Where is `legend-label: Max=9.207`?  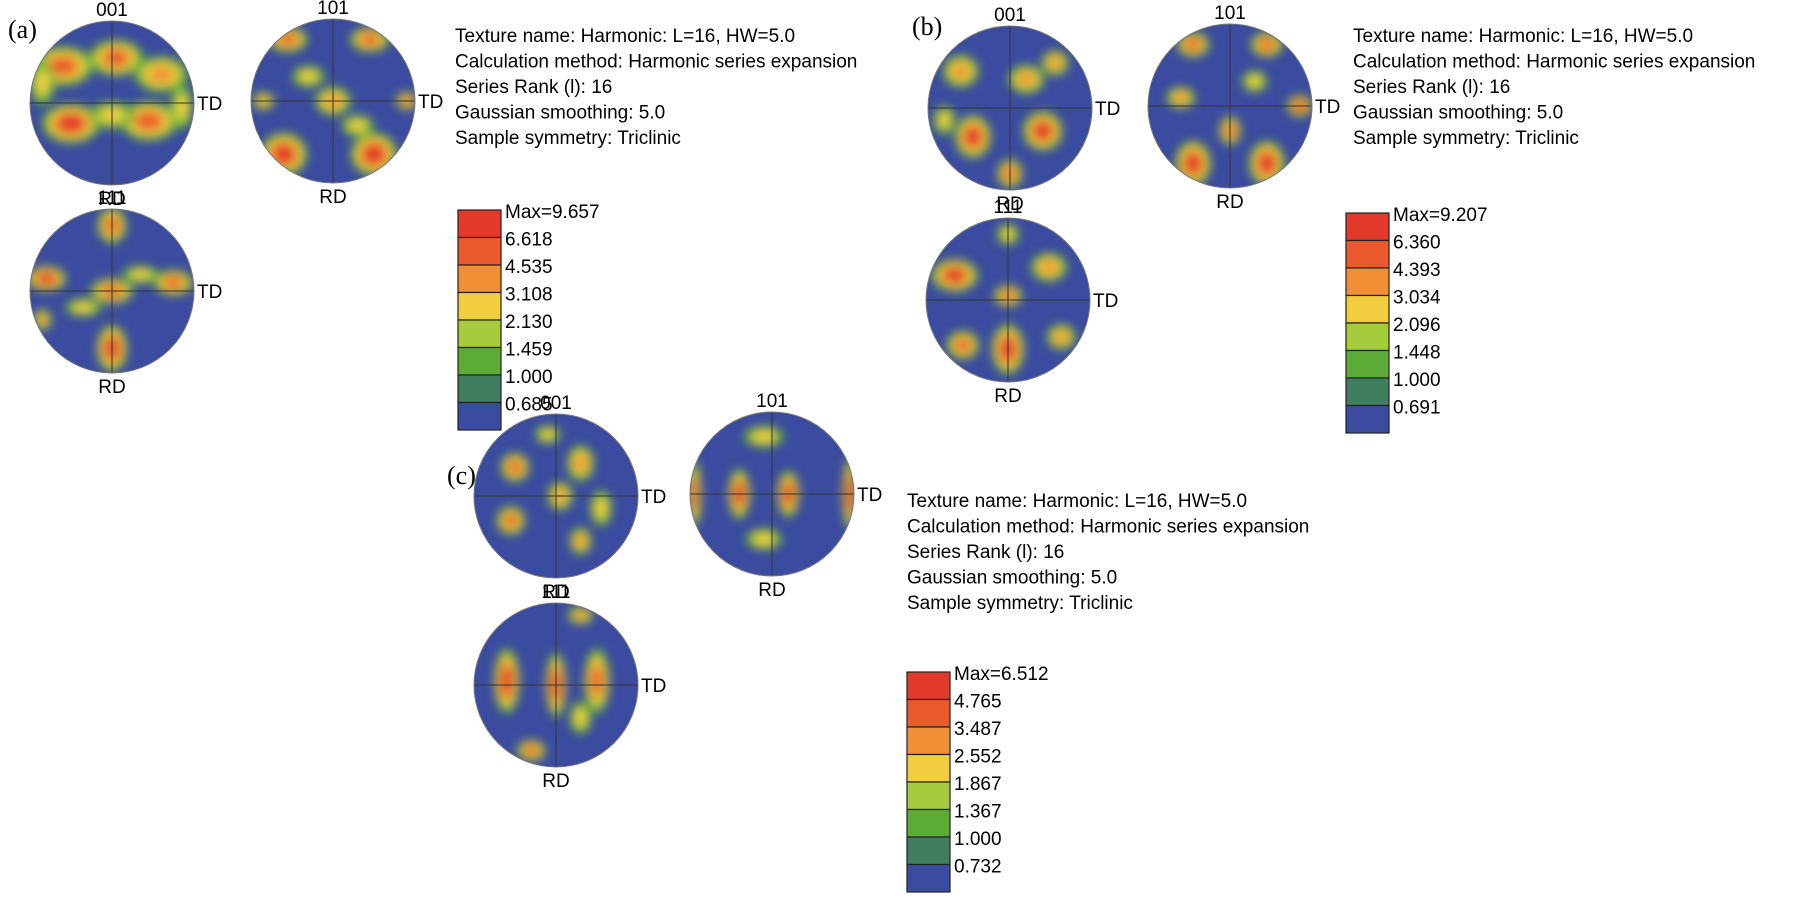
legend-label: Max=9.207 is located at coordinates (1440, 215).